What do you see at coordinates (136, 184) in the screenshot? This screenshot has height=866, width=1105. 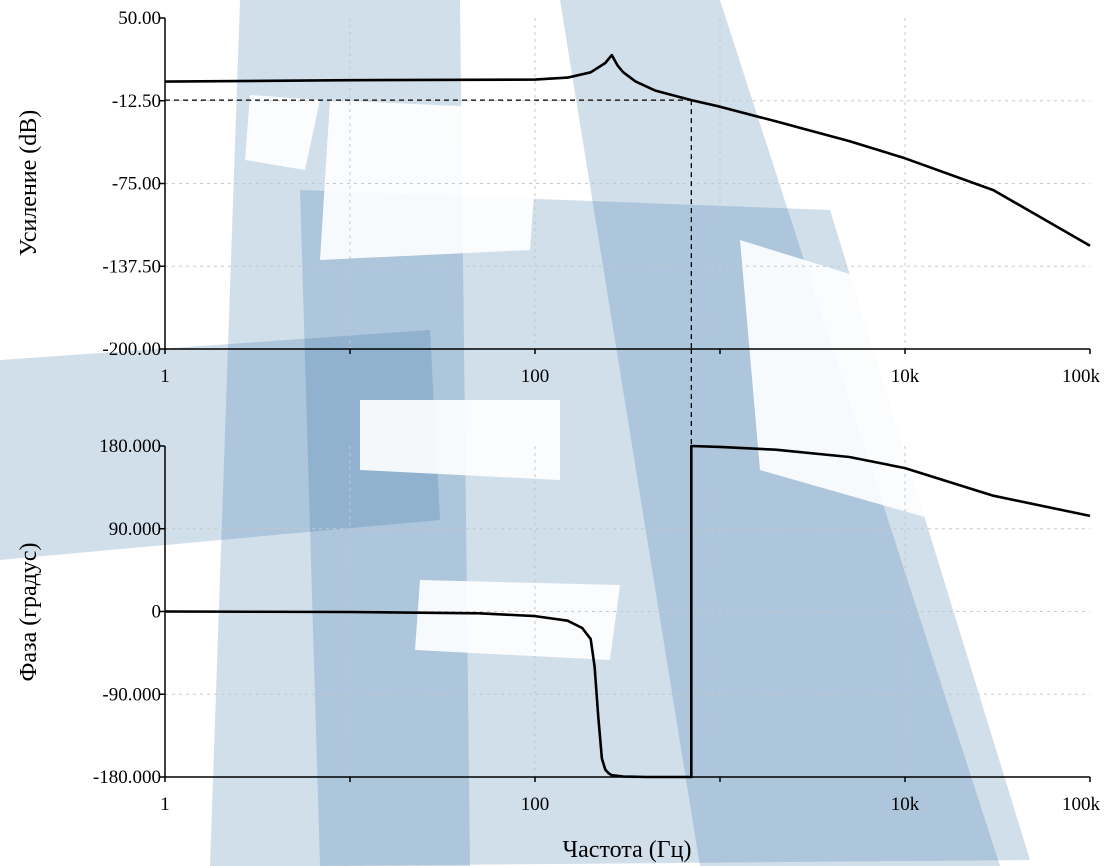 I see `gain-y-tick: -75.00` at bounding box center [136, 184].